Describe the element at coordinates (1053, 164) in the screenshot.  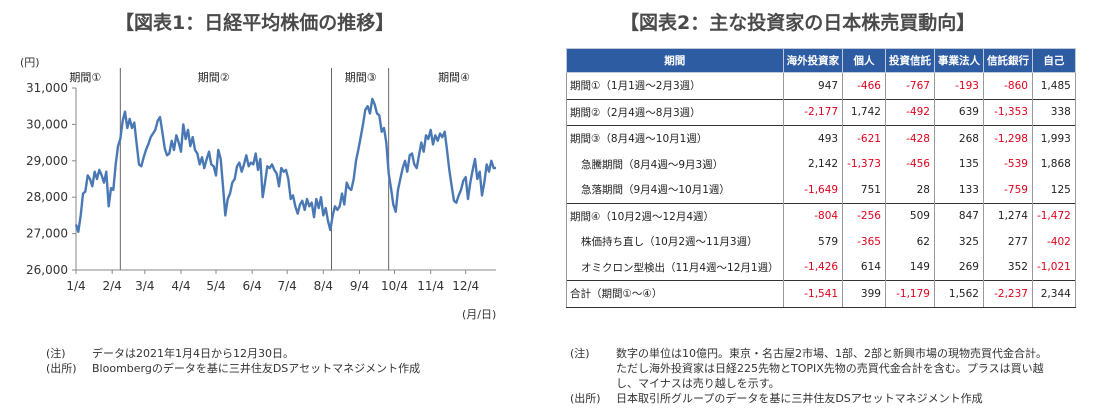
I see `table-cell: 1,868` at that location.